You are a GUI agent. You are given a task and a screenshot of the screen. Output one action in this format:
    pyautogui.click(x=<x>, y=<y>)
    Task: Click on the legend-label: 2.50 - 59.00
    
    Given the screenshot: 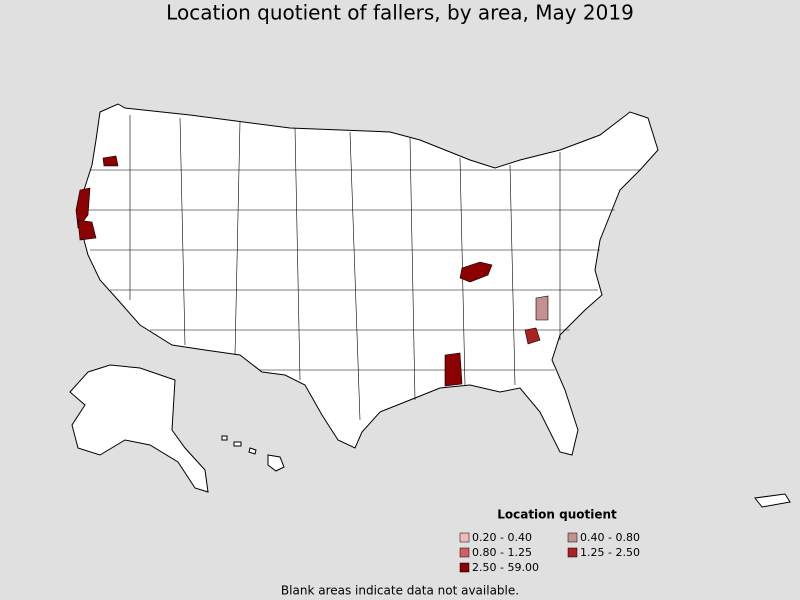 What is the action you would take?
    pyautogui.click(x=505, y=567)
    